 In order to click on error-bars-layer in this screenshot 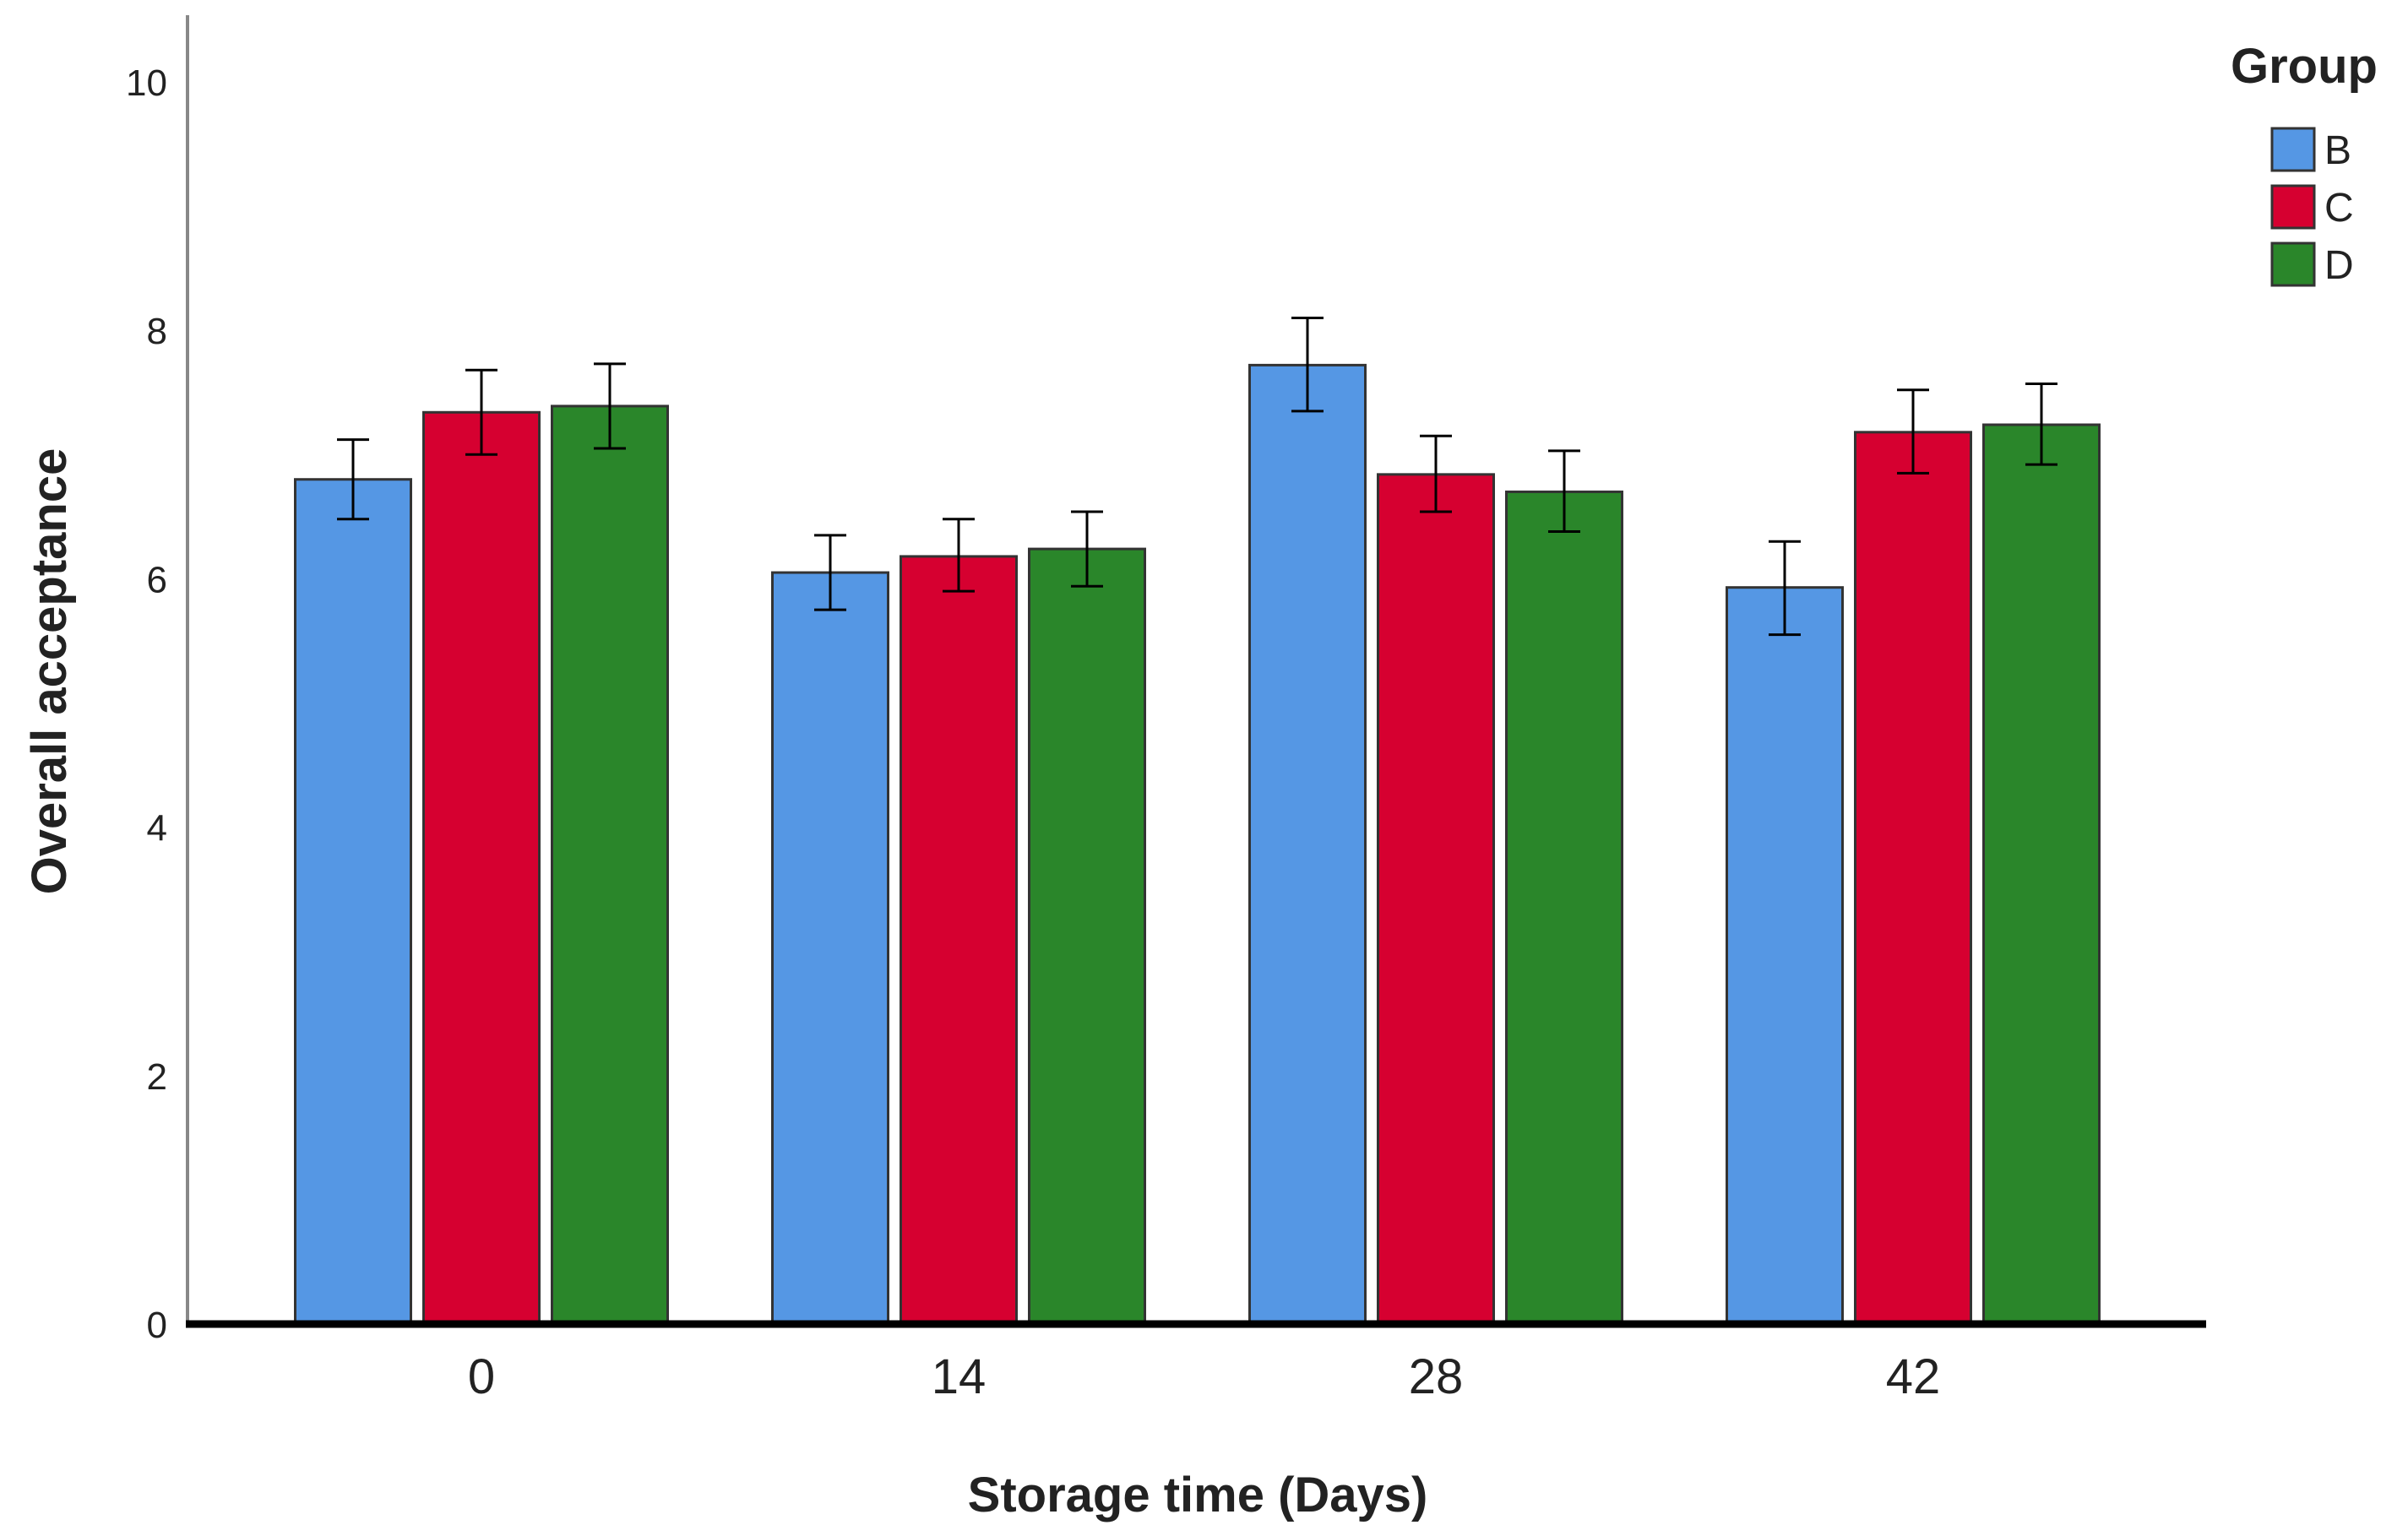, I will do `click(1197, 477)`.